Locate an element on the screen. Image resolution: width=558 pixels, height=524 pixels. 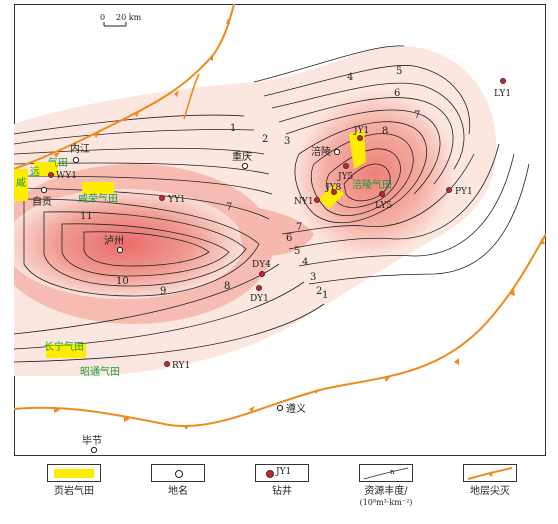
east-shade is located at coordinates (374, 174).